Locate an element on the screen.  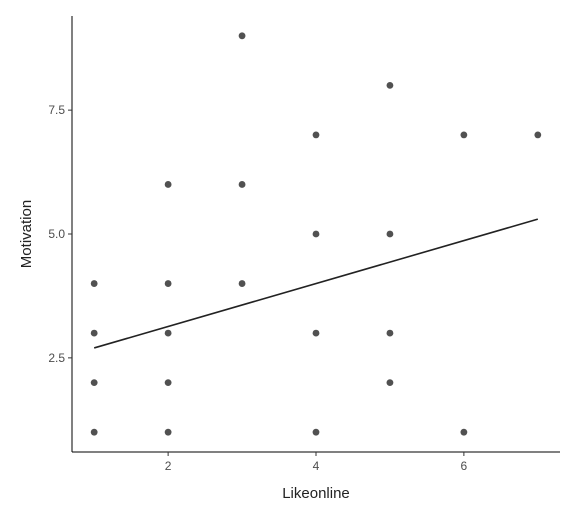
y-tick-label: 5.0 is located at coordinates (56, 234).